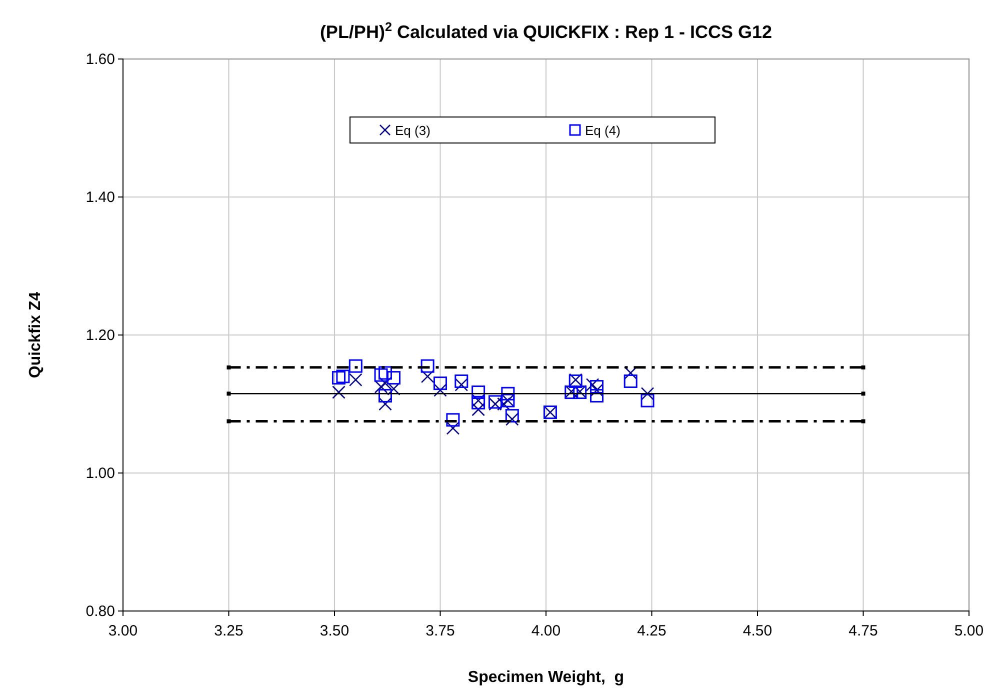 The height and width of the screenshot is (695, 991). Describe the element at coordinates (546, 31) in the screenshot. I see `chart-title: (PL/PH)$^{2}$ Calculated via QUICKFIX : Rep 1 - ICCS G12` at that location.